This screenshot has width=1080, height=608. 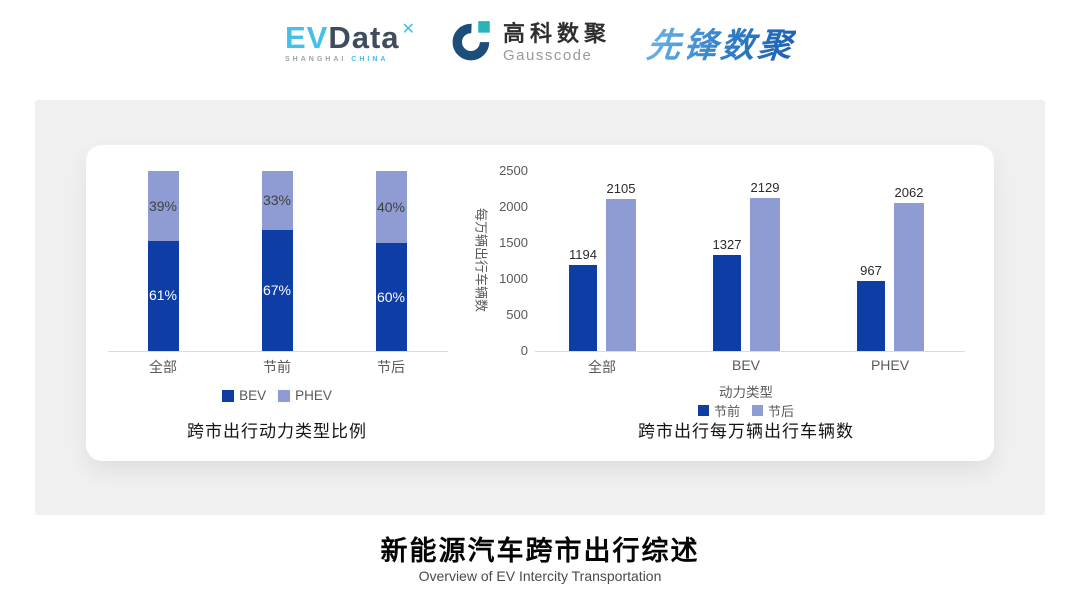 What do you see at coordinates (316, 59) in the screenshot?
I see `evdata-shanghai-text: SHANGHAI` at bounding box center [316, 59].